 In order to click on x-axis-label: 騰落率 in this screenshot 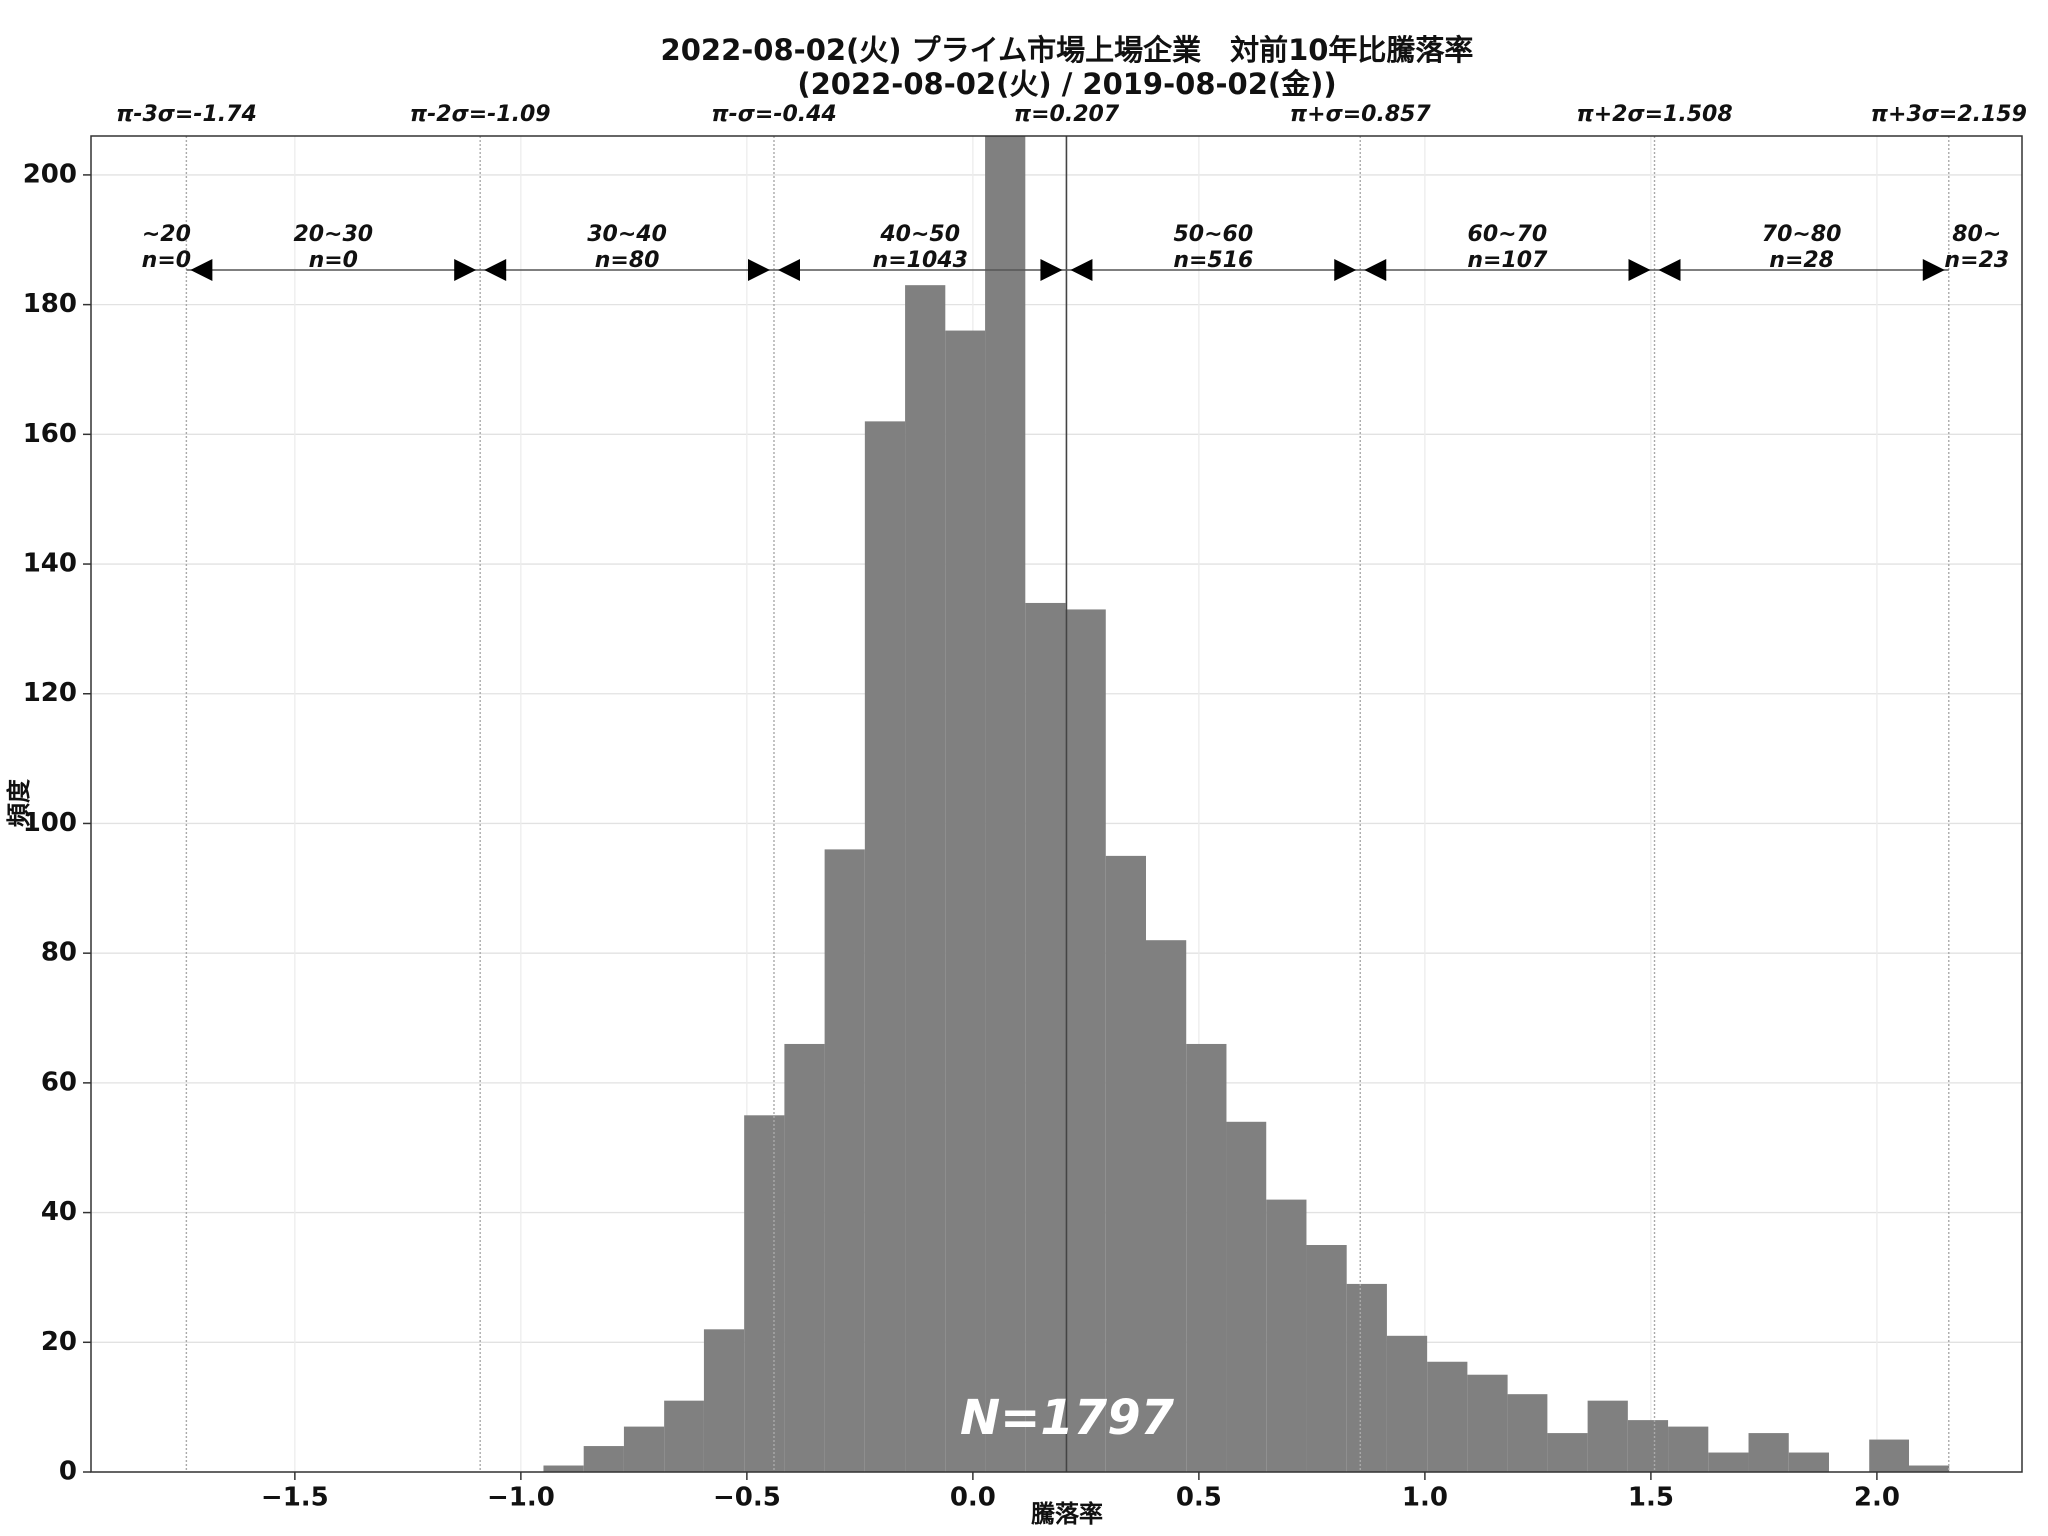, I will do `click(1067, 1514)`.